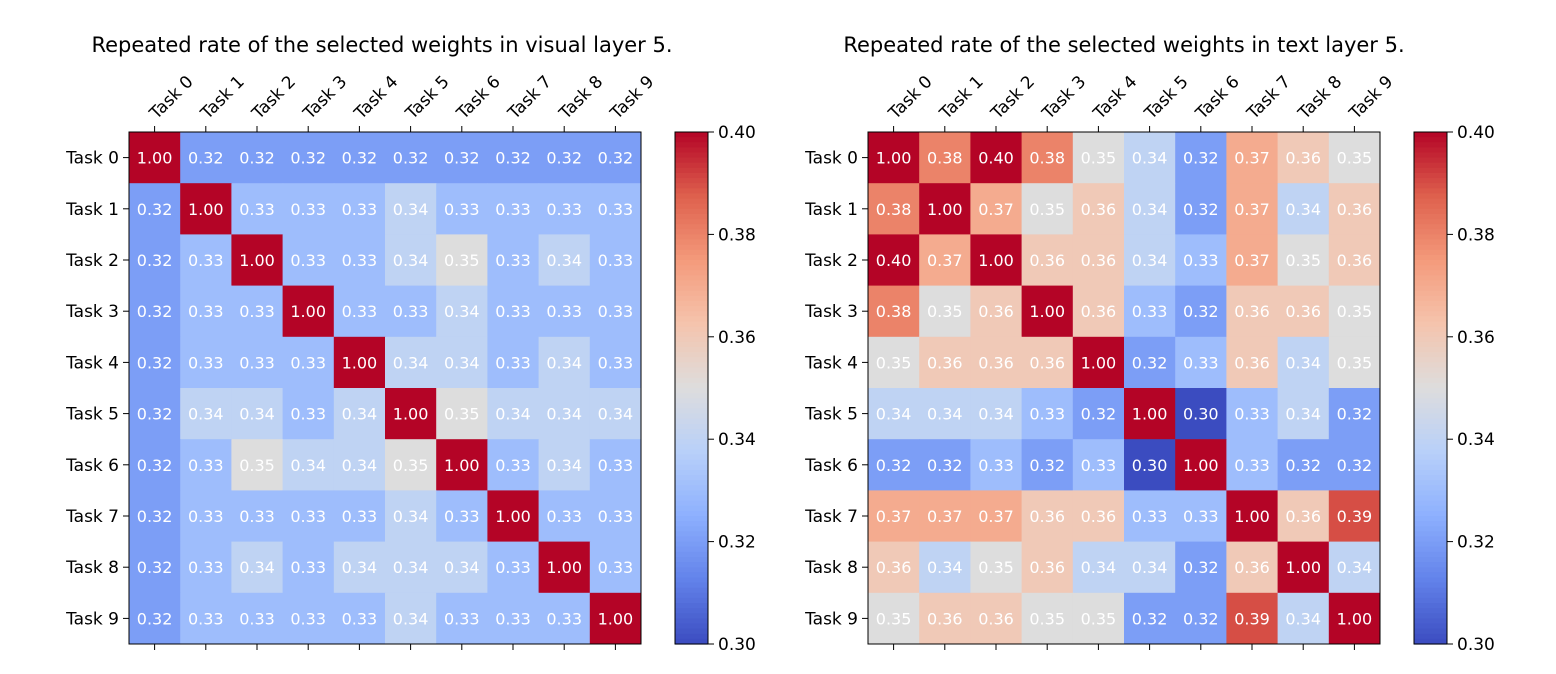 The image size is (1556, 674). What do you see at coordinates (894, 516) in the screenshot?
I see `cell-value-label: 0.37` at bounding box center [894, 516].